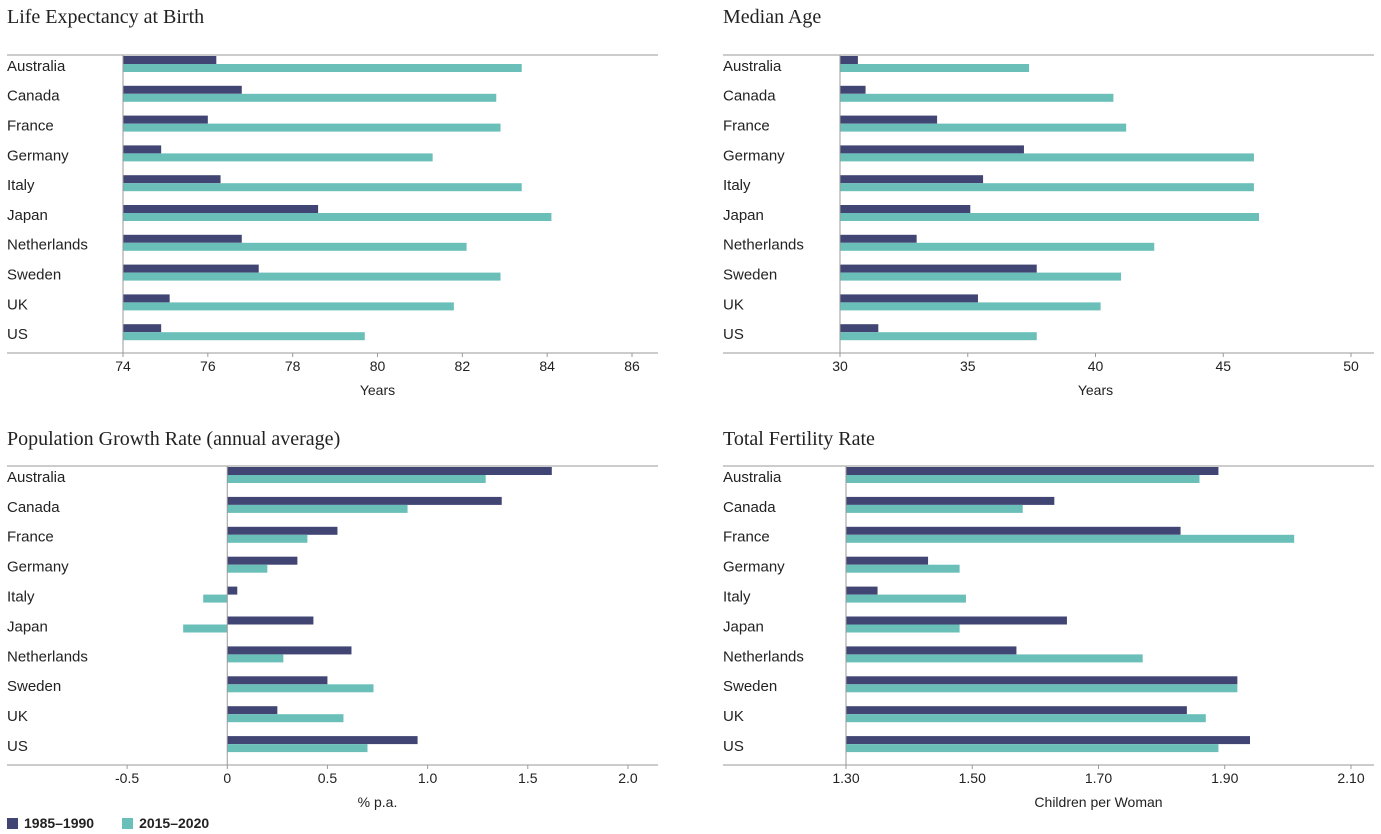 The width and height of the screenshot is (1381, 834). Describe the element at coordinates (1350, 778) in the screenshot. I see `x-tick-label: 2.10` at that location.